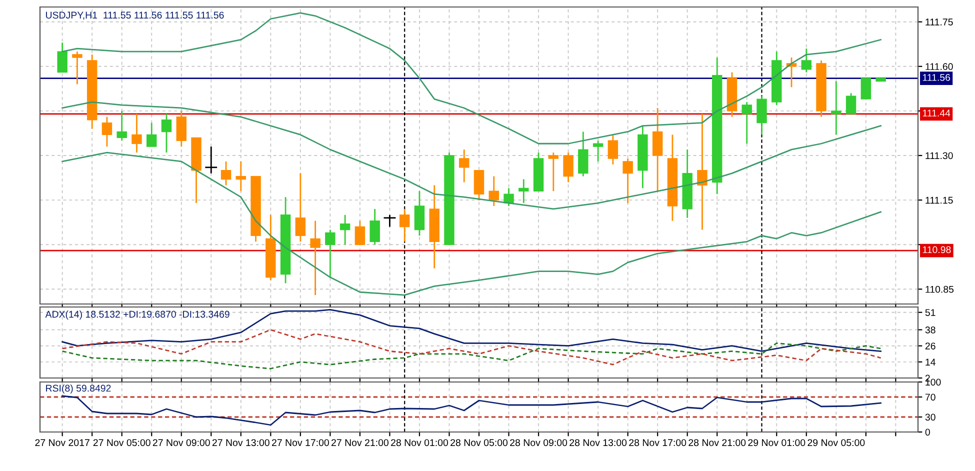  I want to click on x-tick-label: 27 Nov 2017, so click(62, 442).